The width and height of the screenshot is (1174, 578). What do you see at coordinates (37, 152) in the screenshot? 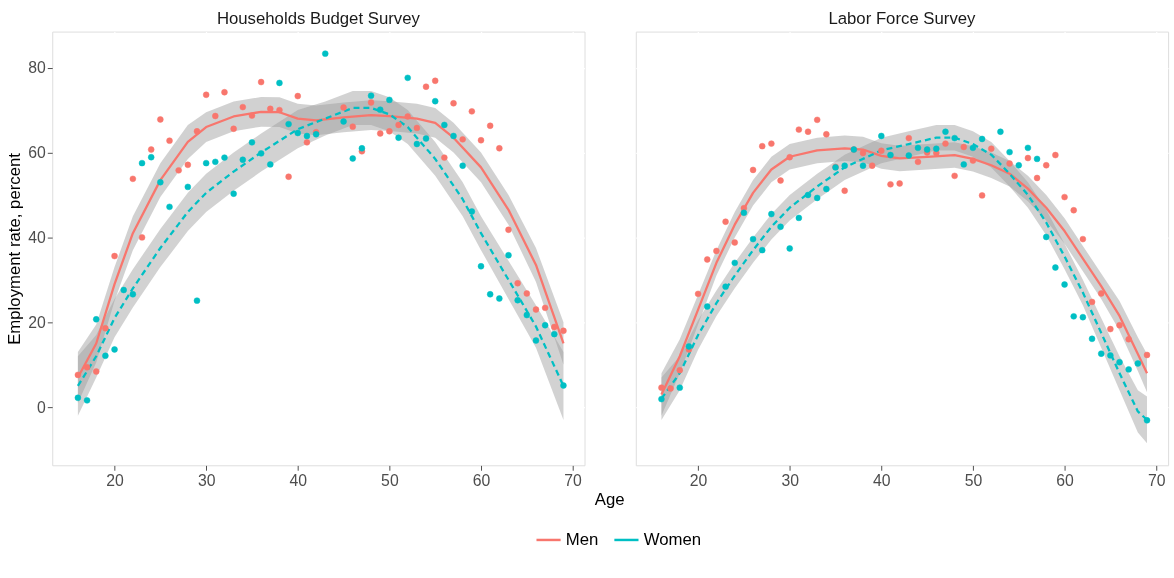
I see `y-tick-label: 60` at bounding box center [37, 152].